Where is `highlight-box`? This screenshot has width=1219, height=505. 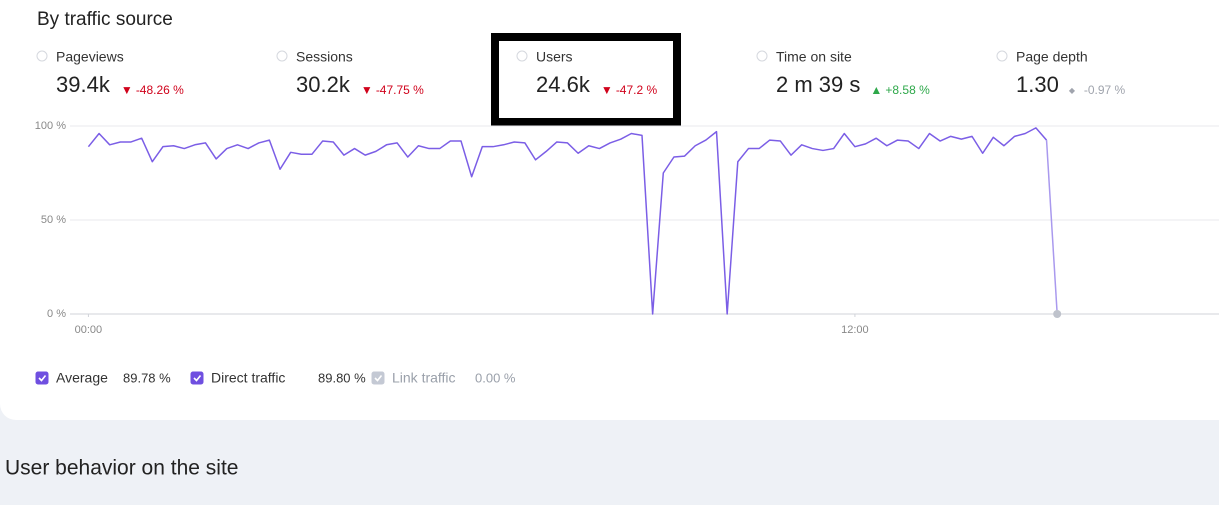 highlight-box is located at coordinates (586, 79).